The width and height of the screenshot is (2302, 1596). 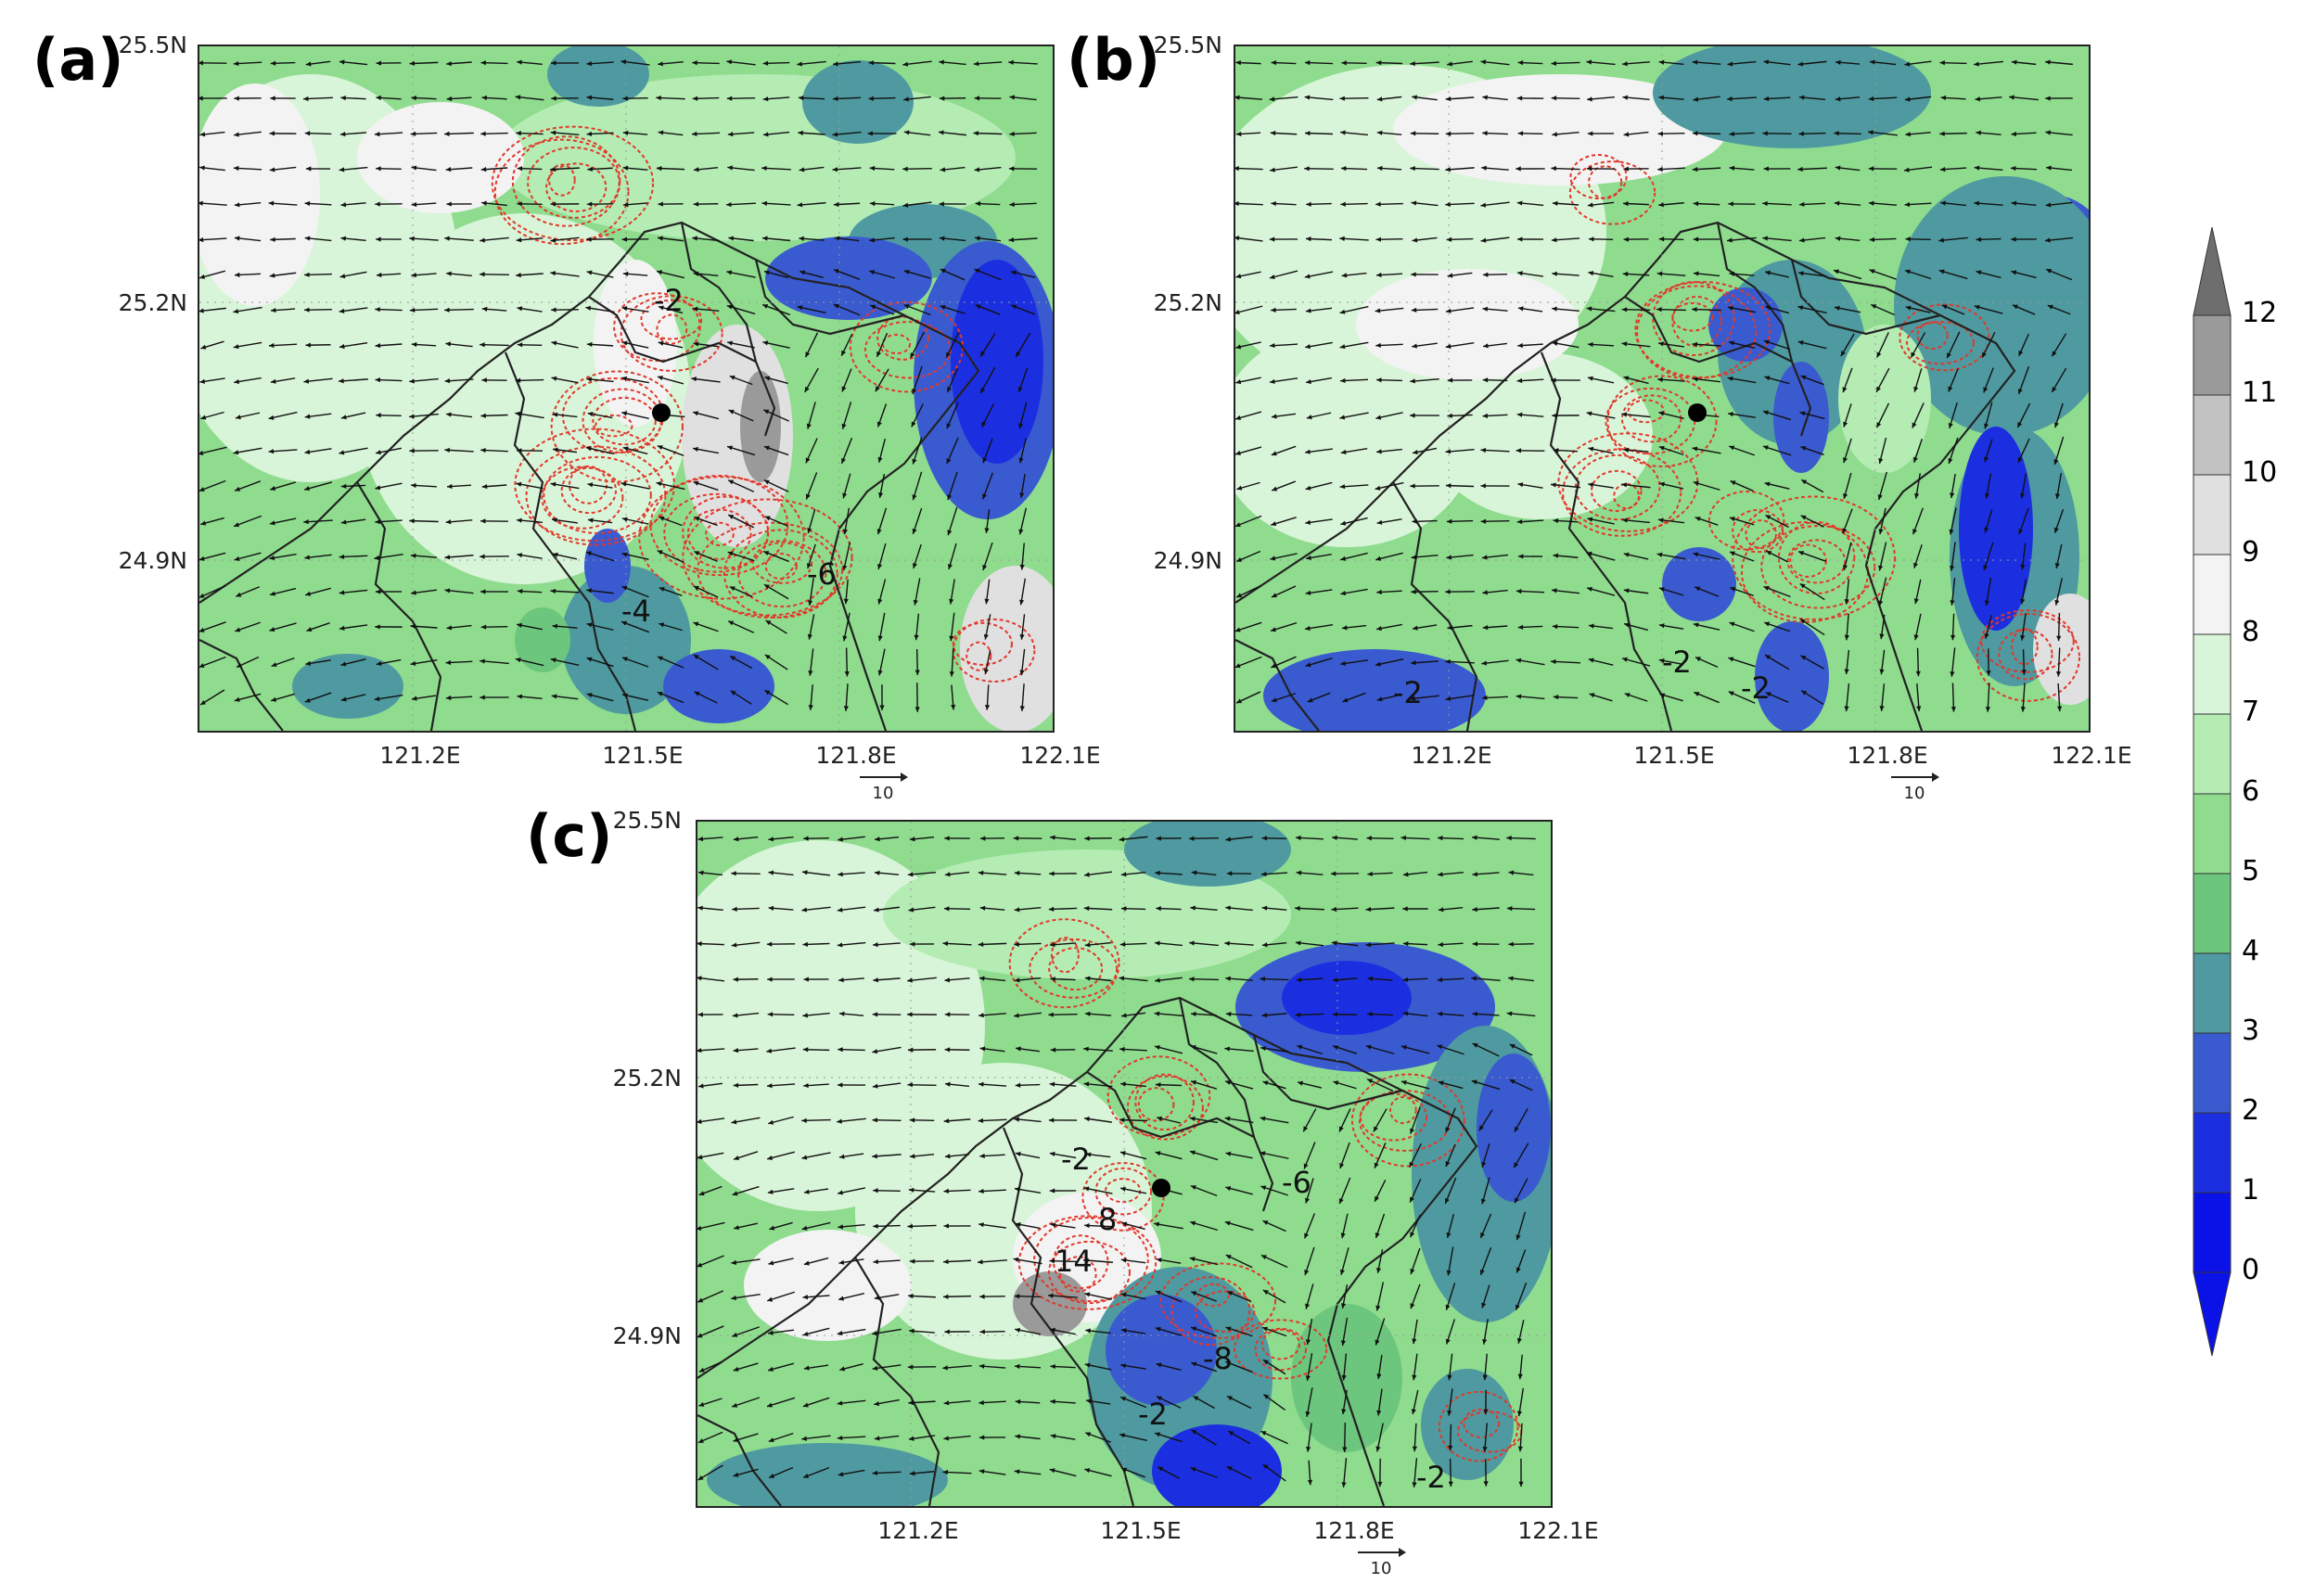 What do you see at coordinates (1108, 1219) in the screenshot?
I see `contour-label: 8` at bounding box center [1108, 1219].